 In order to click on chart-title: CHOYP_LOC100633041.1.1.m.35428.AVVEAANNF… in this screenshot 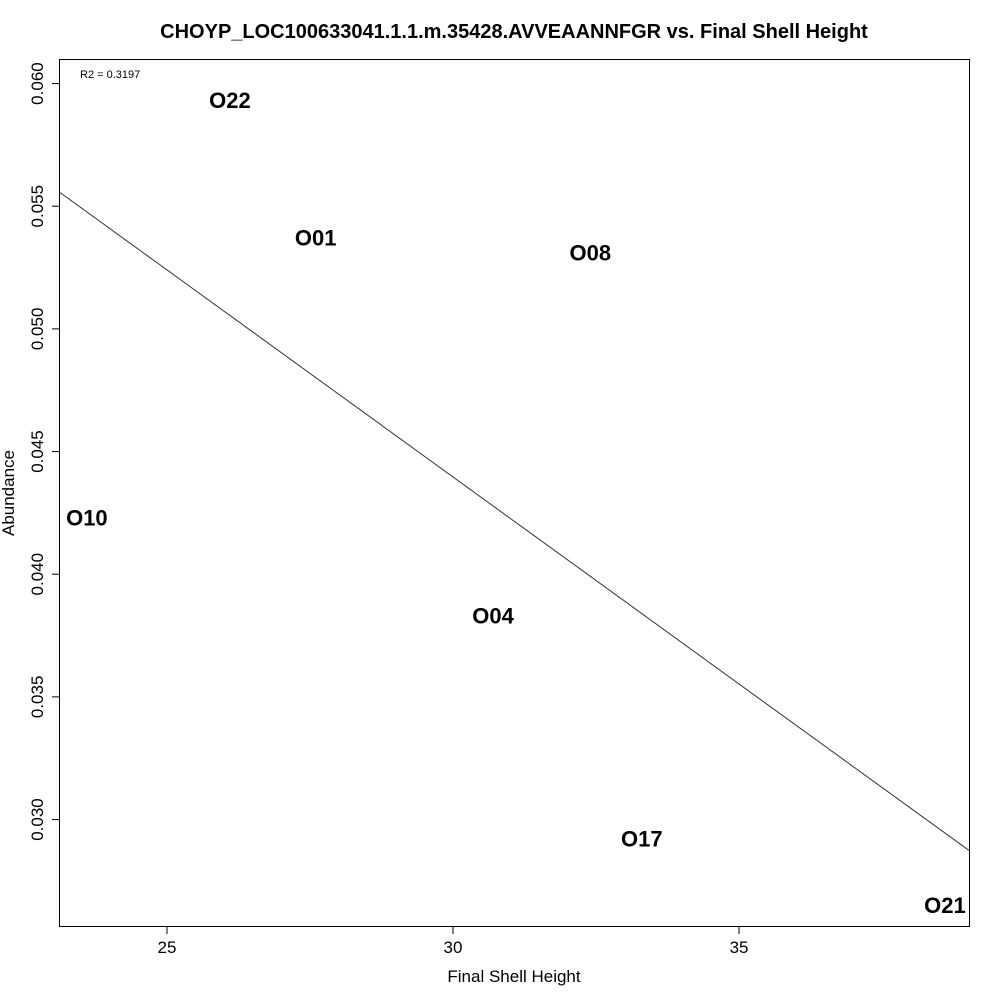, I will do `click(514, 32)`.